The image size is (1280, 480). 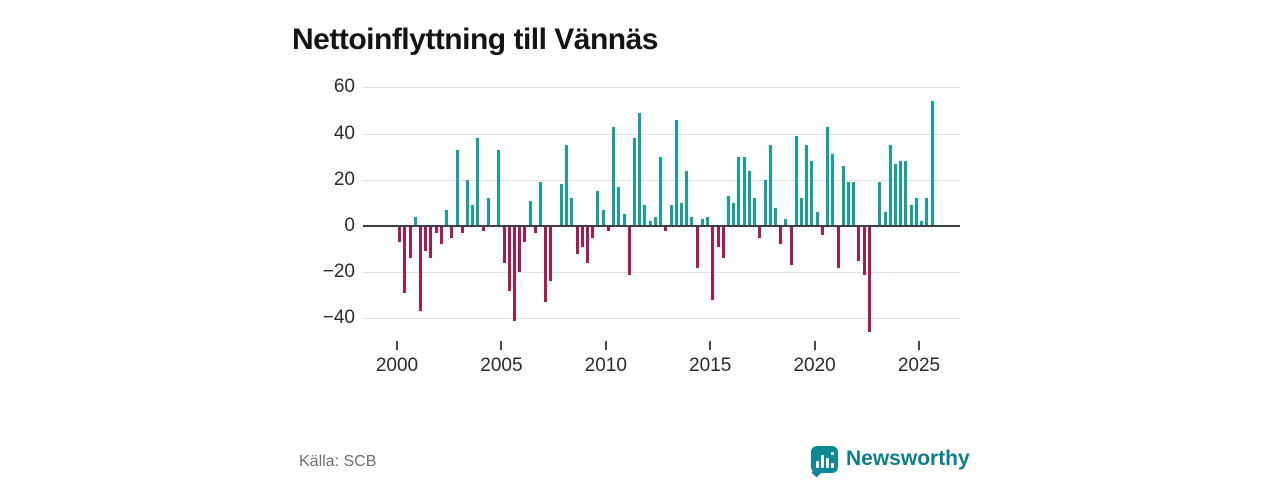 I want to click on bar-2015-q4, so click(x=728, y=210).